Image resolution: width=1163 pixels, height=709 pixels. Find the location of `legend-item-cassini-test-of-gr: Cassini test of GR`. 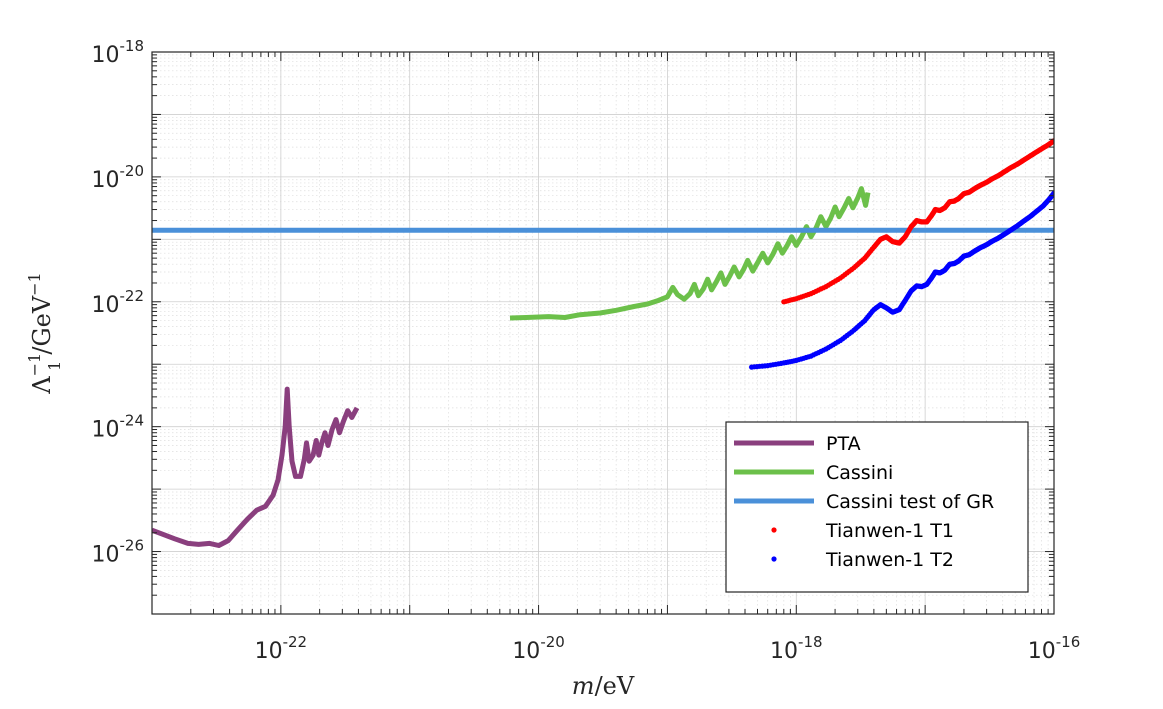

legend-item-cassini-test-of-gr: Cassini test of GR is located at coordinates (864, 502).